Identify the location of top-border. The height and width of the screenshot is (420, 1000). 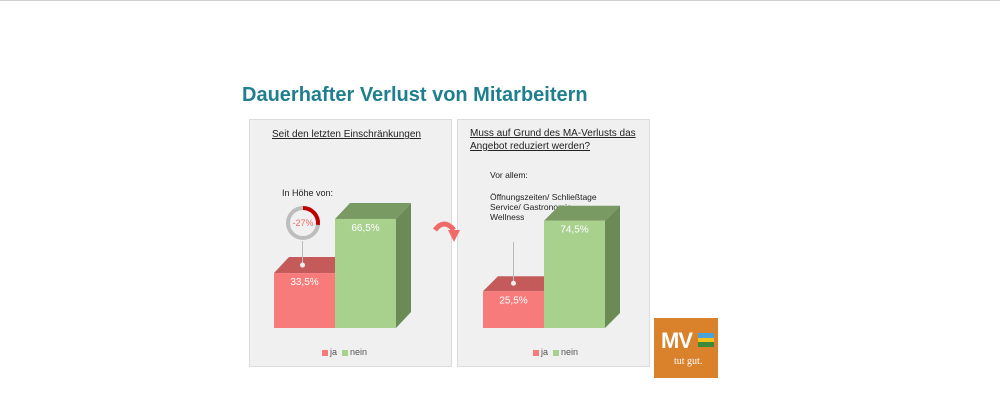
(500, 0).